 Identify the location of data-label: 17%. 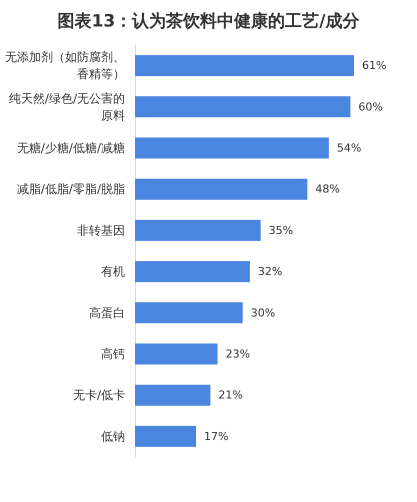
(216, 436).